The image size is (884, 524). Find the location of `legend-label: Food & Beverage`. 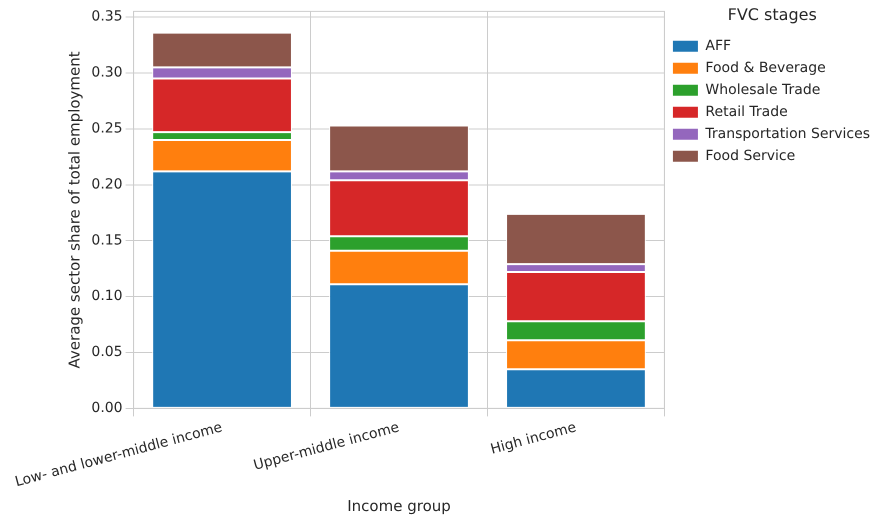

legend-label: Food & Beverage is located at coordinates (765, 68).